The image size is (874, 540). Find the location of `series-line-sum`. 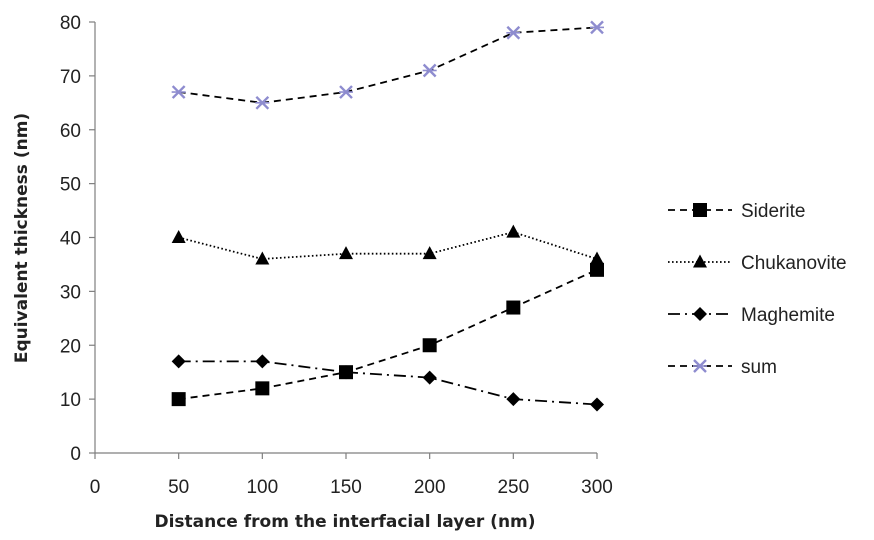

series-line-sum is located at coordinates (388, 65).